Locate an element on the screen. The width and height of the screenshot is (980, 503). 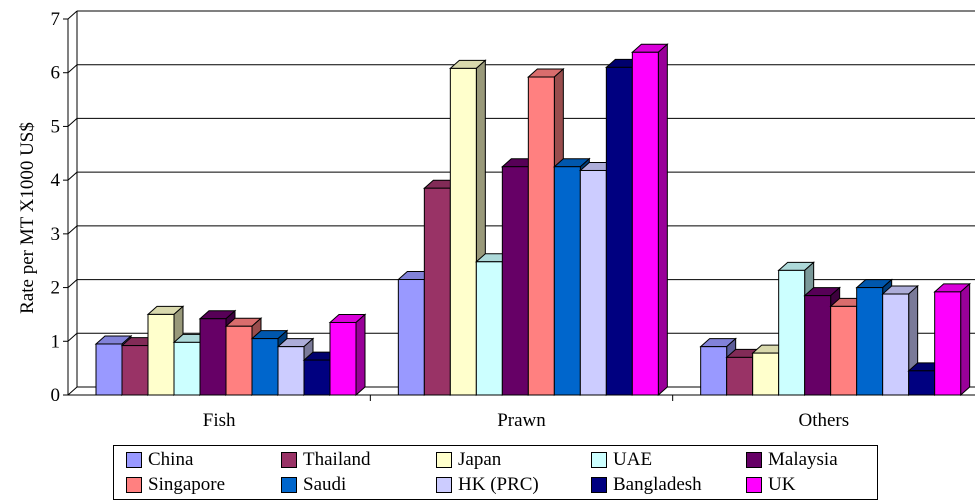
legend-label: Bangladesh is located at coordinates (657, 484).